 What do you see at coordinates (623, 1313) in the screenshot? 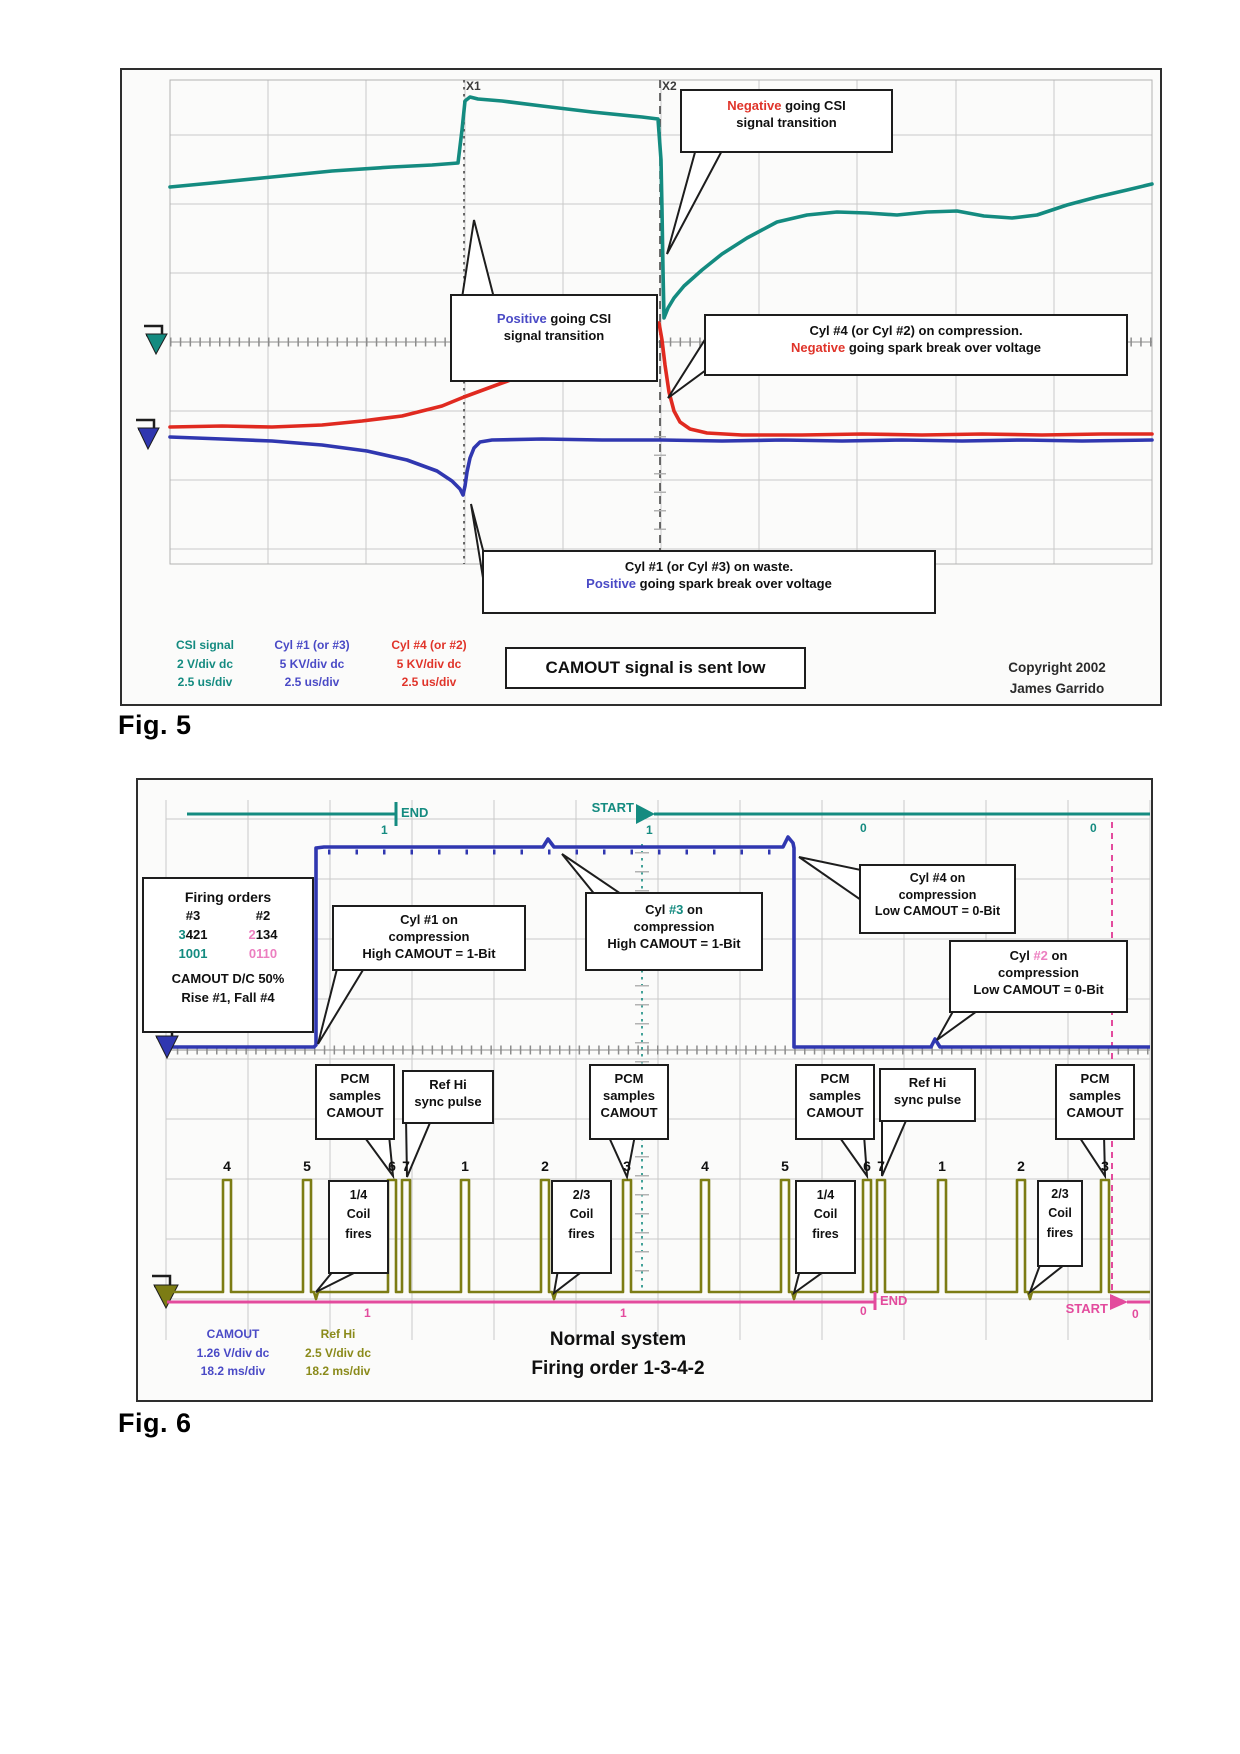
I see `marker-one2-pink: 1` at bounding box center [623, 1313].